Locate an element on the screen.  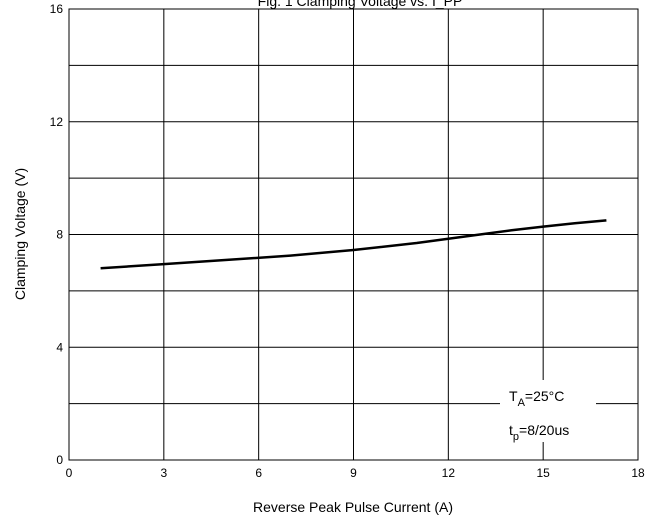
y-axis-label: Clamping Voltage (V) is located at coordinates (20, 234).